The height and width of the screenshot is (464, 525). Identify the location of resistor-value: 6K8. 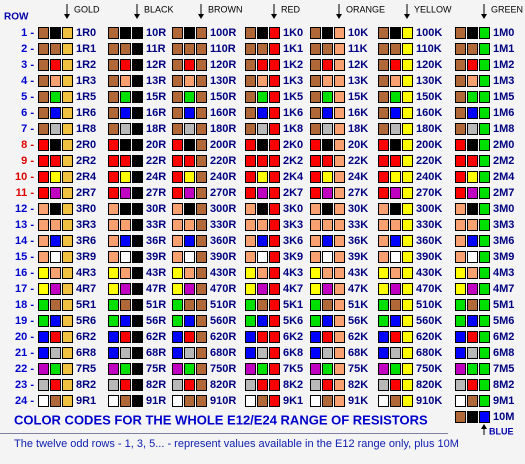
(293, 353).